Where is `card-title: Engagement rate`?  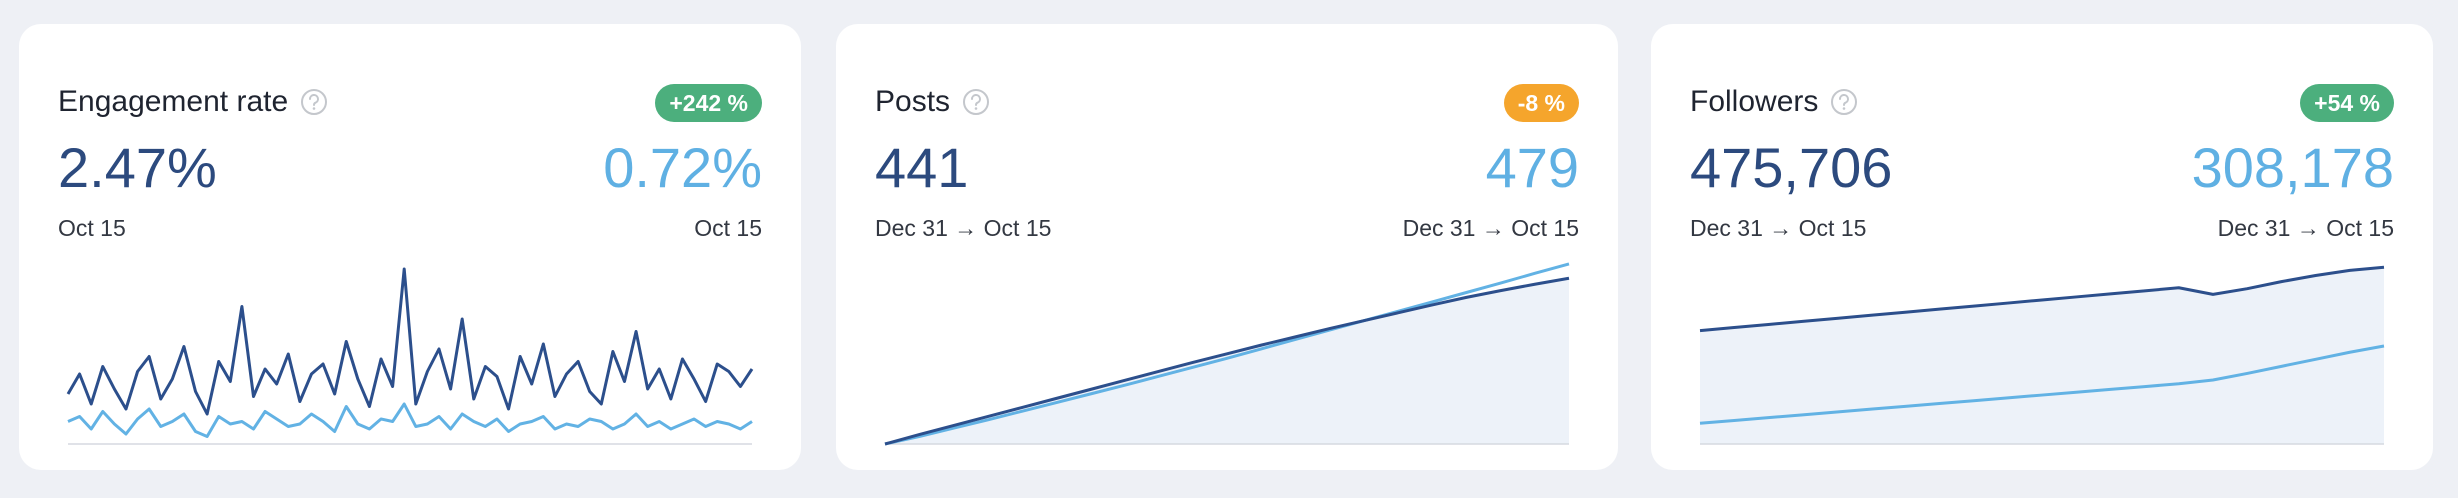 card-title: Engagement rate is located at coordinates (173, 101).